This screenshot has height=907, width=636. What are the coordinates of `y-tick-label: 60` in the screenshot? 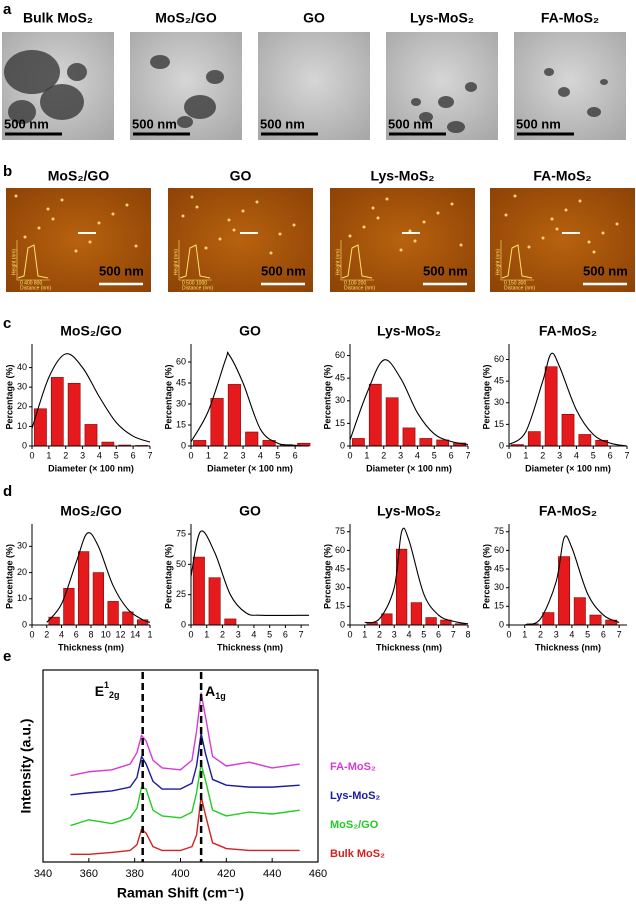 It's located at (499, 359).